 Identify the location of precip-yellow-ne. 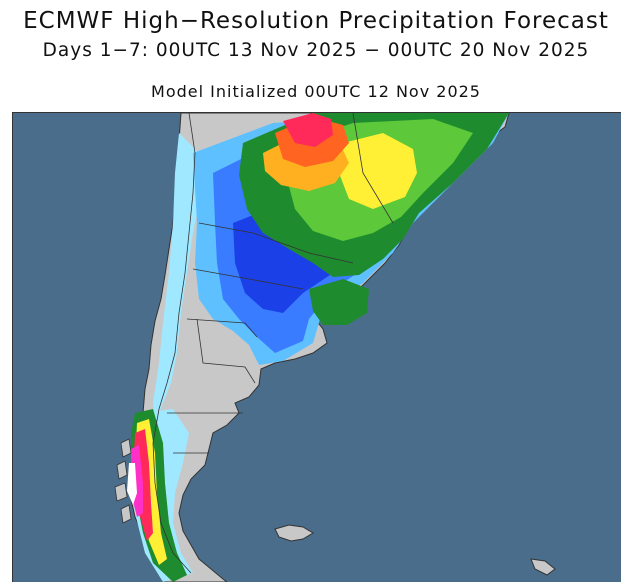
(378, 171).